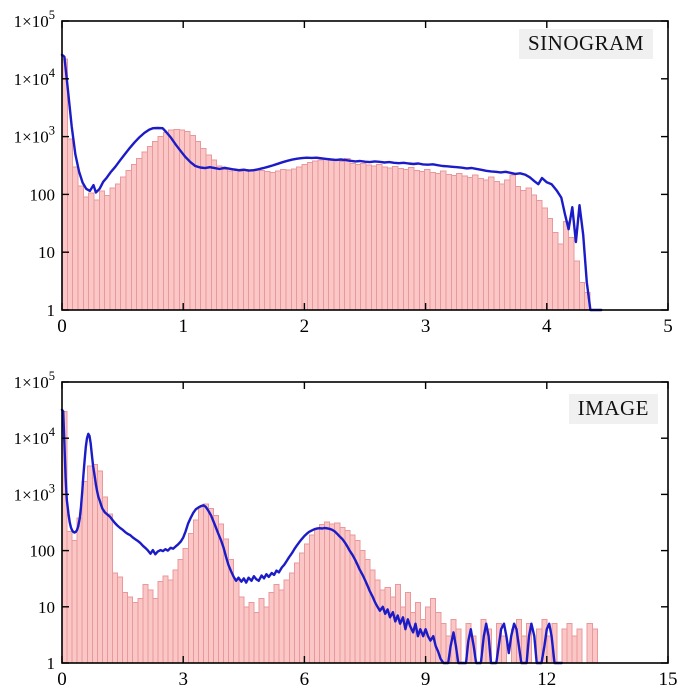 This screenshot has height=695, width=695. What do you see at coordinates (34, 19) in the screenshot?
I see `y-tick-label: 1×10⁵` at bounding box center [34, 19].